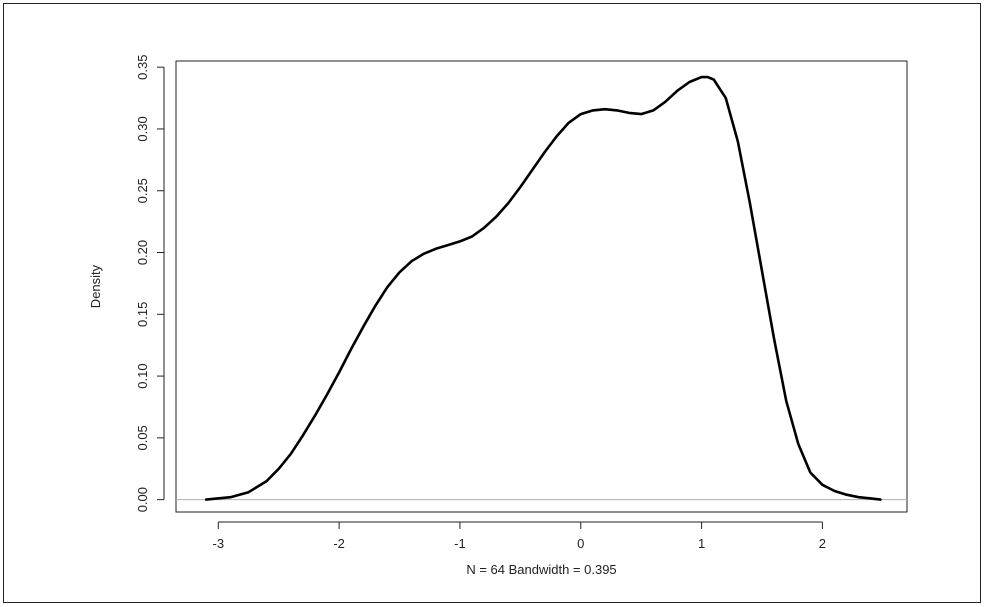 This screenshot has height=607, width=986. What do you see at coordinates (339, 543) in the screenshot?
I see `x-tick-label: -2` at bounding box center [339, 543].